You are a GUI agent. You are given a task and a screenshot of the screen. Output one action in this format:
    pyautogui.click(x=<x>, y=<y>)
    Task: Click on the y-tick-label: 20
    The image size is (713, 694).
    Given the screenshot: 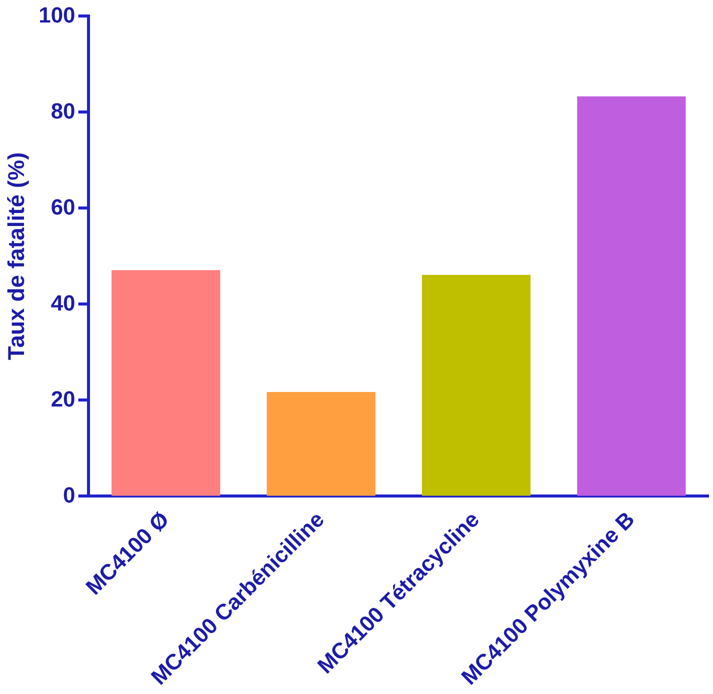 What is the action you would take?
    pyautogui.click(x=63, y=399)
    